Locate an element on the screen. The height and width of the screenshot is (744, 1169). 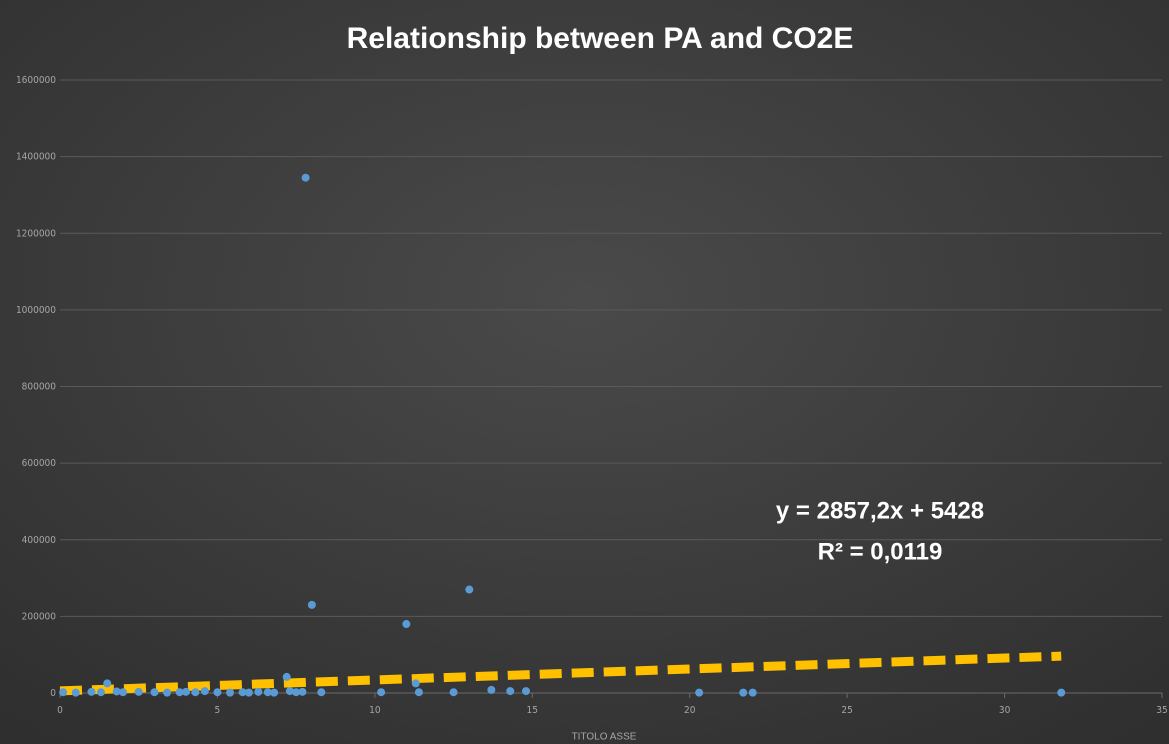
x-tick-label: 30 is located at coordinates (1005, 710).